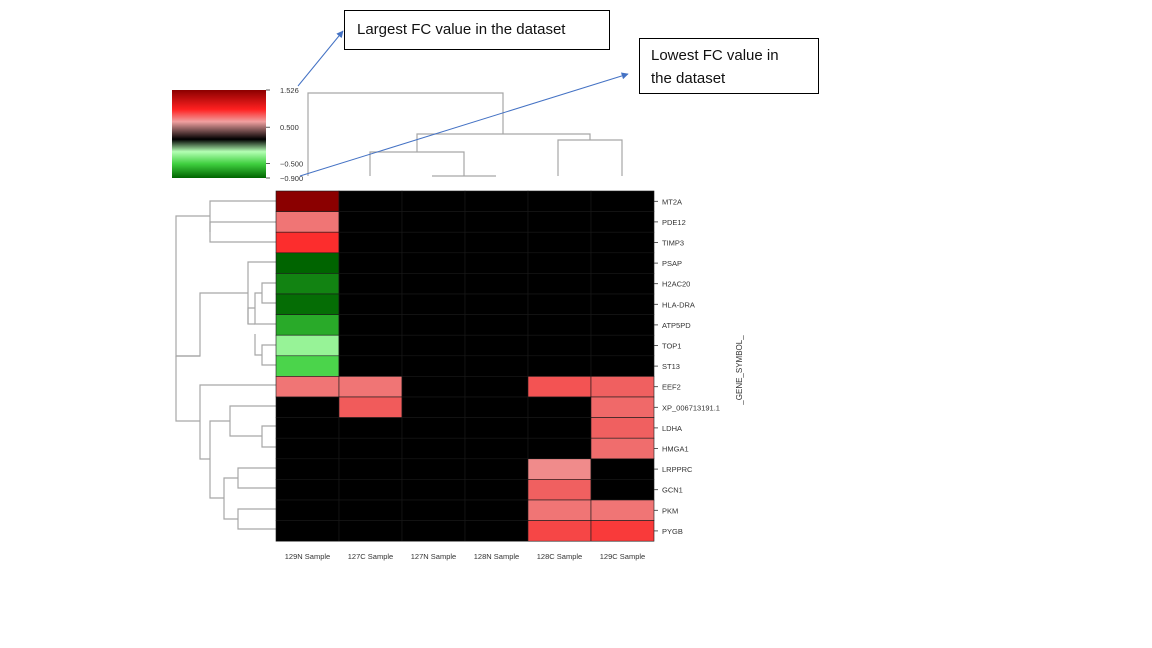 This screenshot has width=1152, height=648. What do you see at coordinates (559, 556) in the screenshot?
I see `column-label: 128C Sample` at bounding box center [559, 556].